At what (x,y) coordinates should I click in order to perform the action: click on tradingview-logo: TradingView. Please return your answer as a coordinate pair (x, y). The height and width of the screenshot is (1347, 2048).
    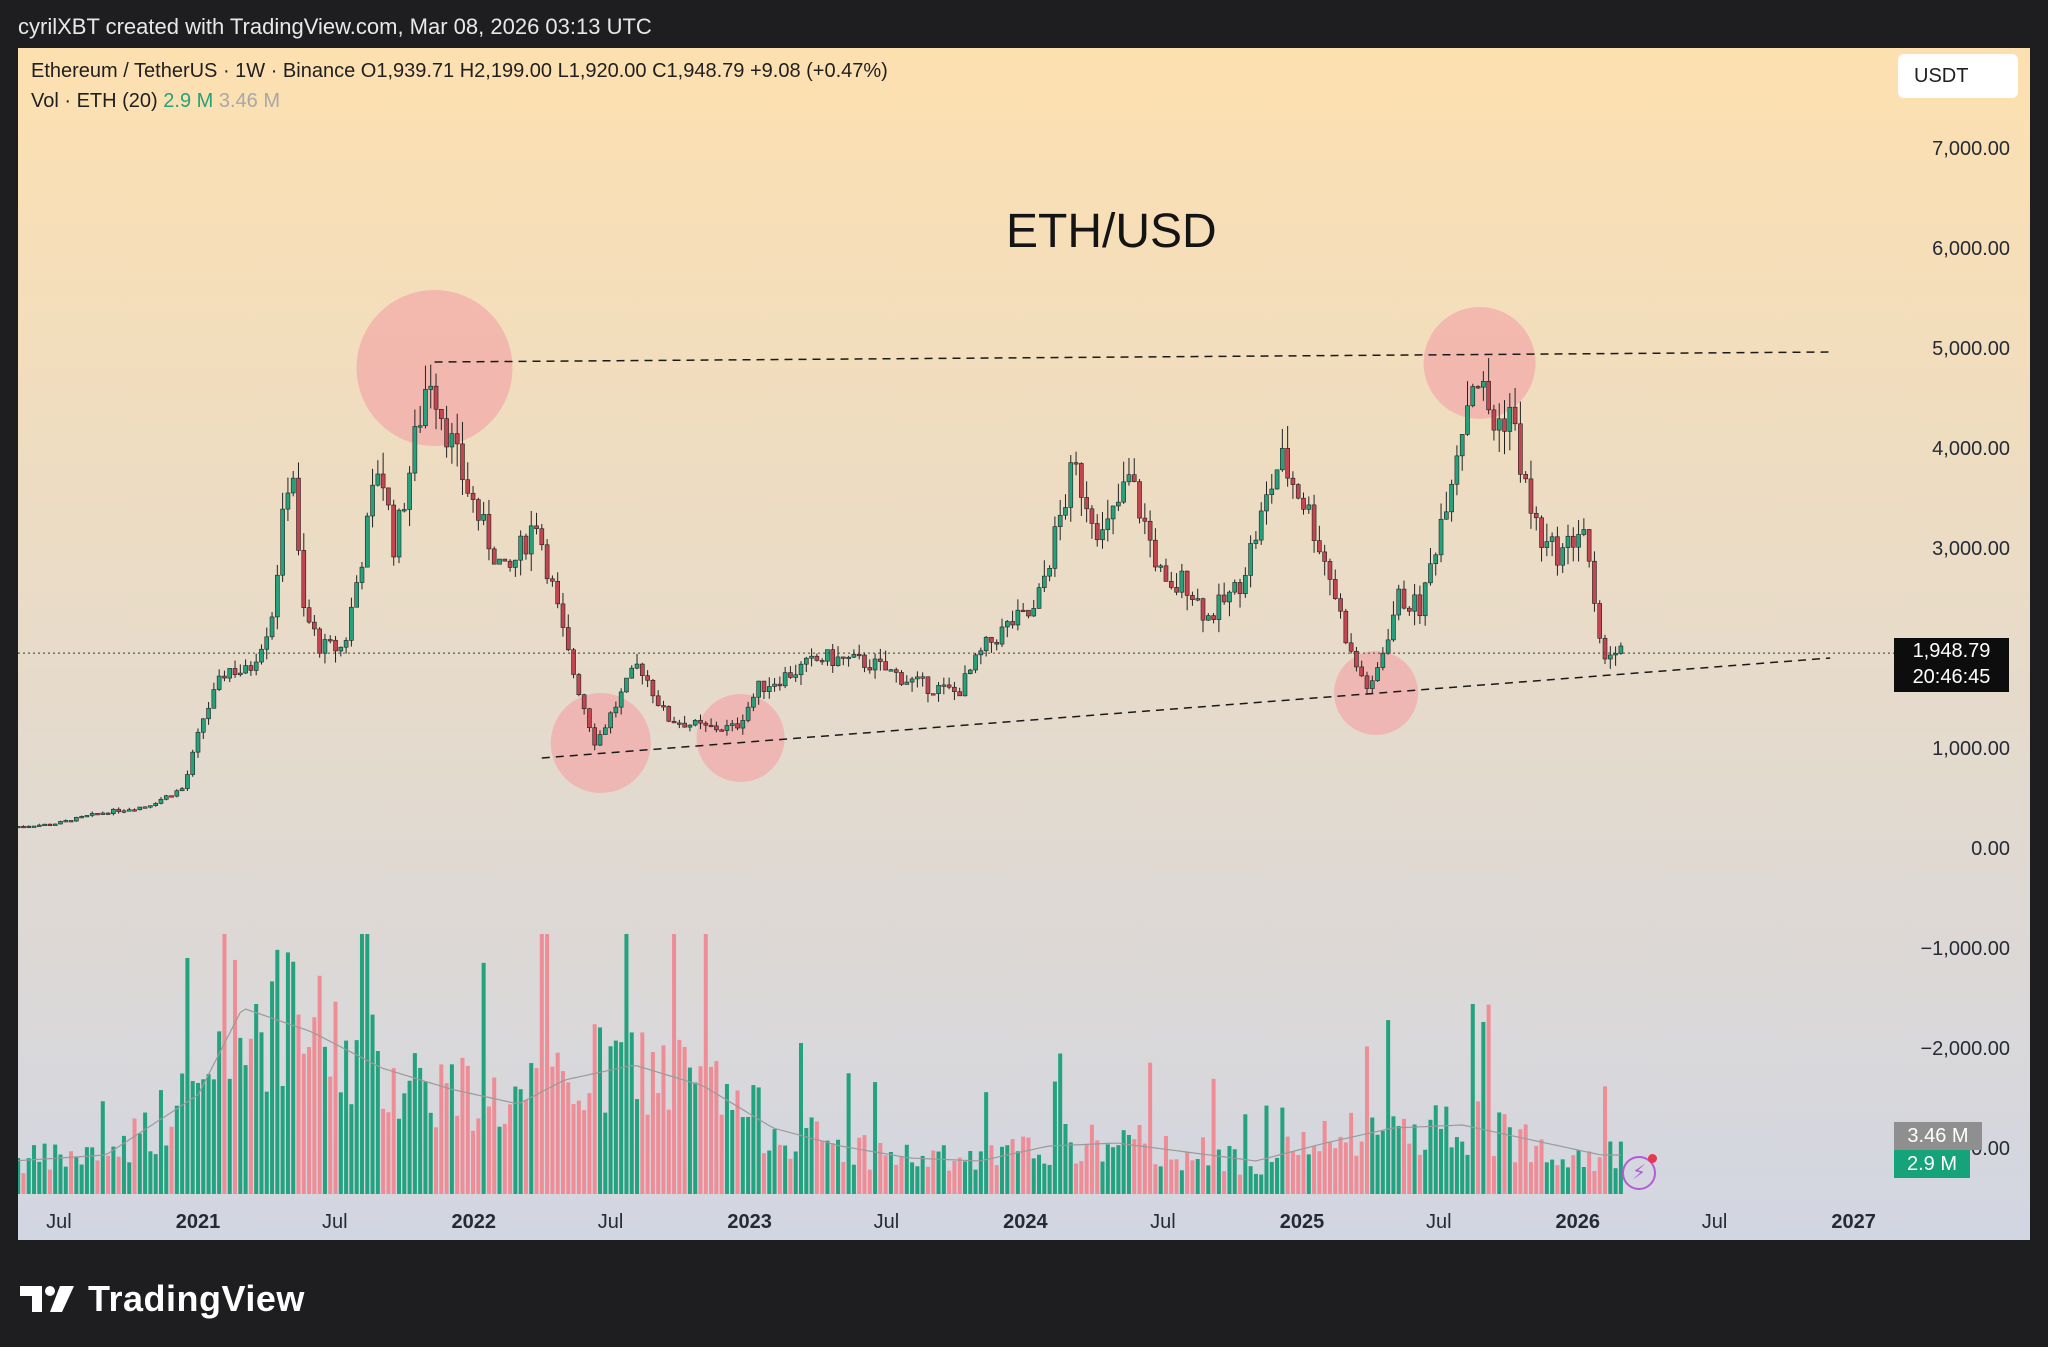
    Looking at the image, I should click on (162, 1299).